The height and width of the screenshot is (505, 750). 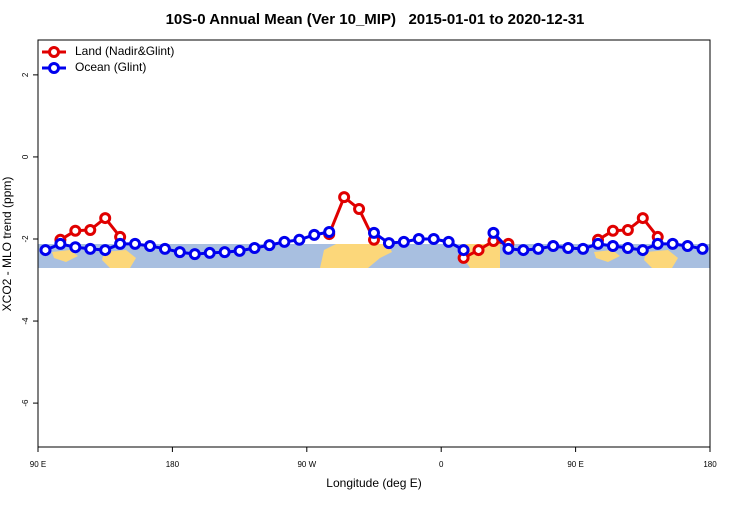 I want to click on land-shape, so click(x=365, y=256).